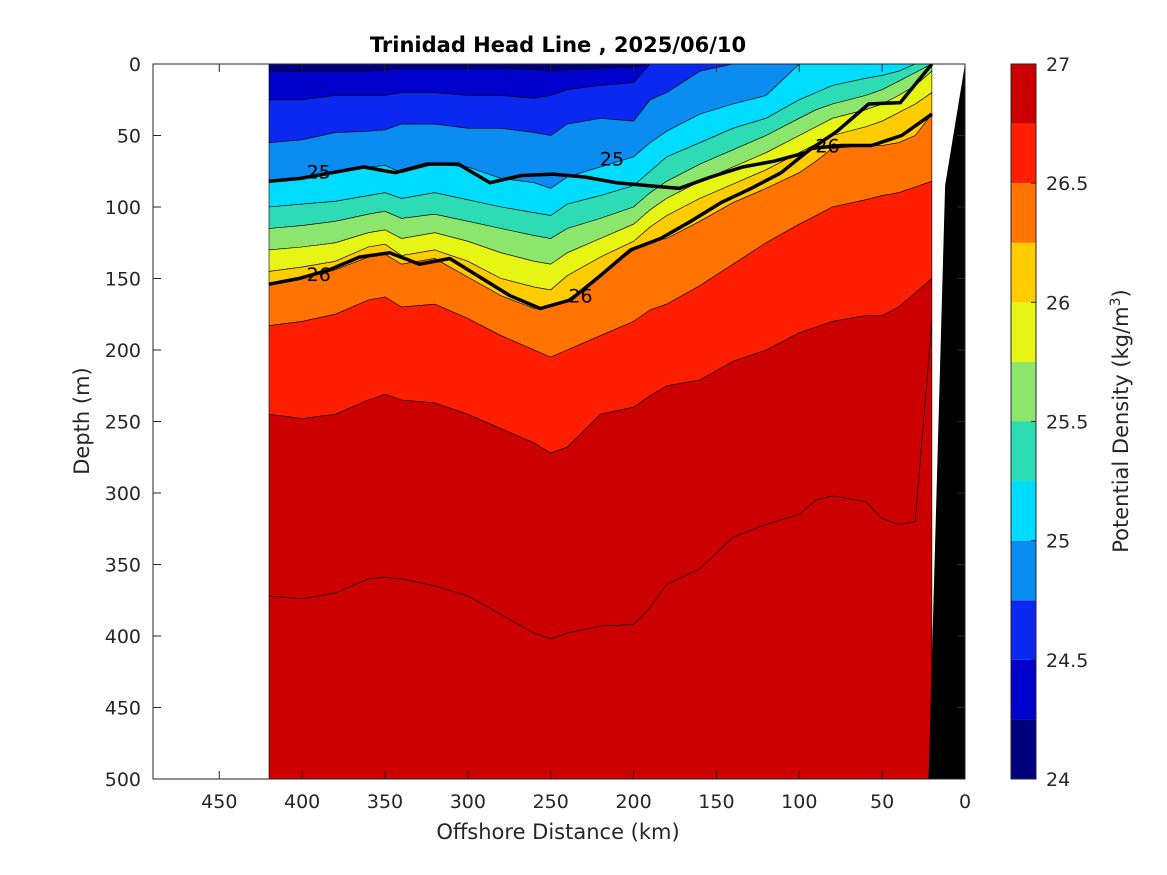 This screenshot has width=1167, height=875. Describe the element at coordinates (1058, 780) in the screenshot. I see `colorbar-tick-label: 24` at that location.